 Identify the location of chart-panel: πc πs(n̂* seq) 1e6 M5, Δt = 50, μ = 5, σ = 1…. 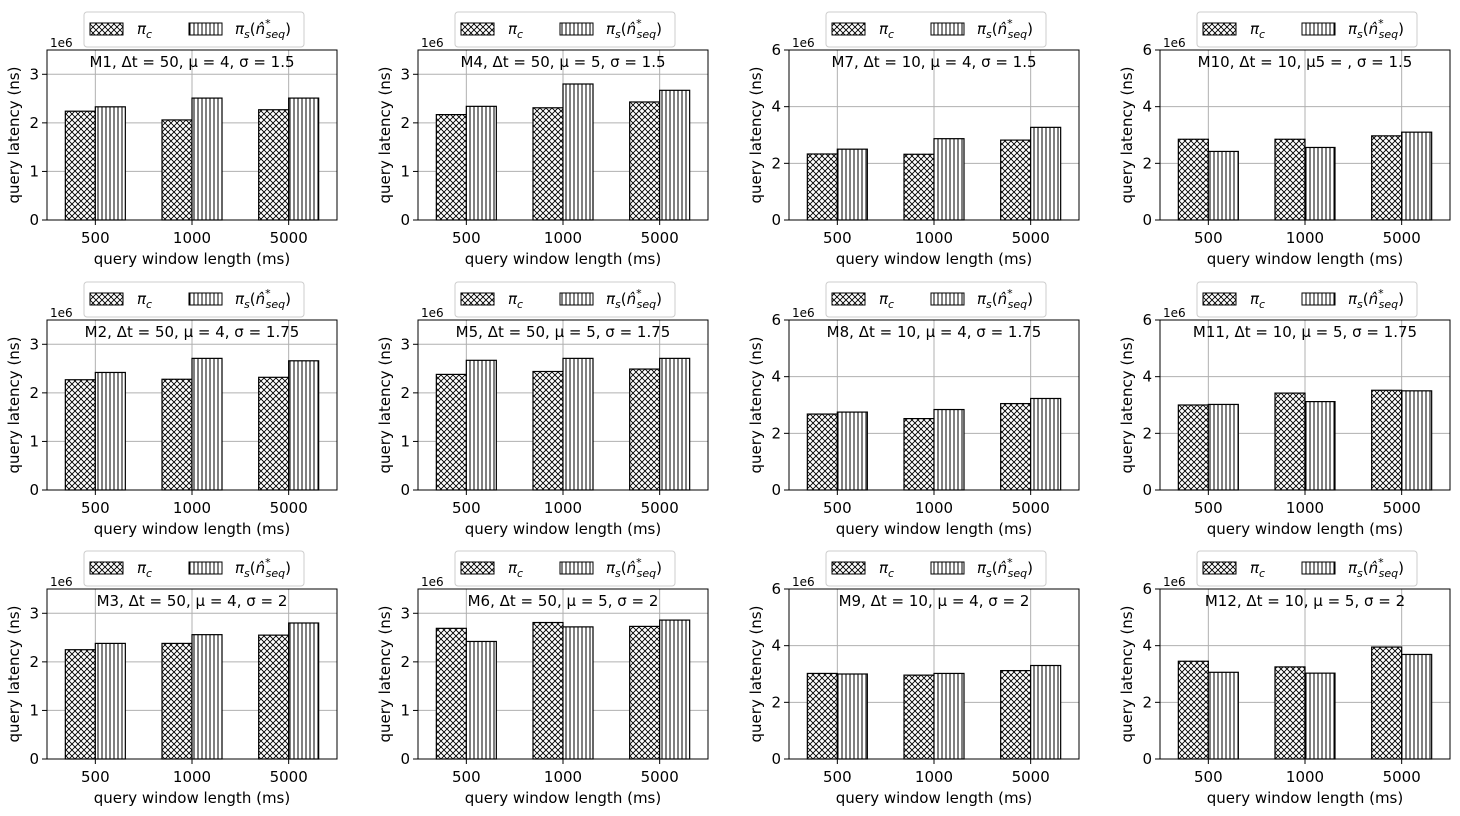
(542, 409).